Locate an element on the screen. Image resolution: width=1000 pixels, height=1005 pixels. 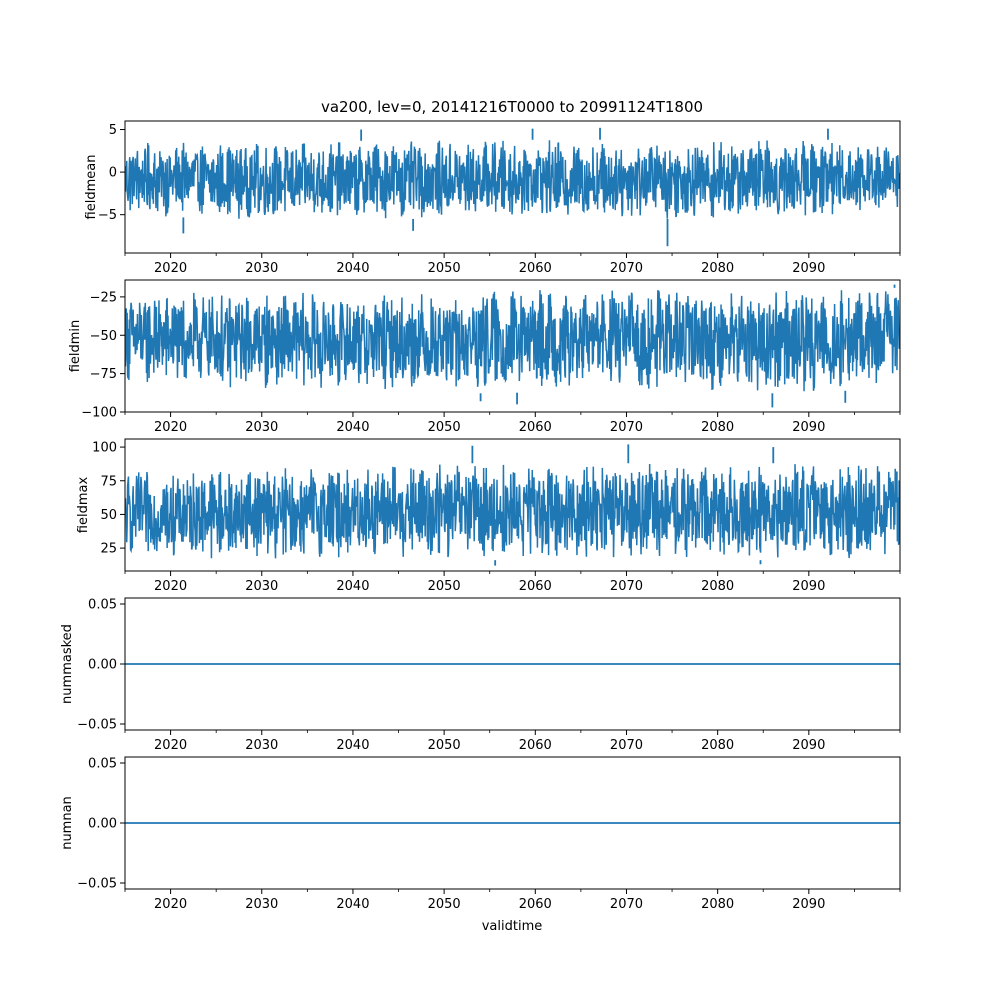
y-tick-label: −75 is located at coordinates (103, 374).